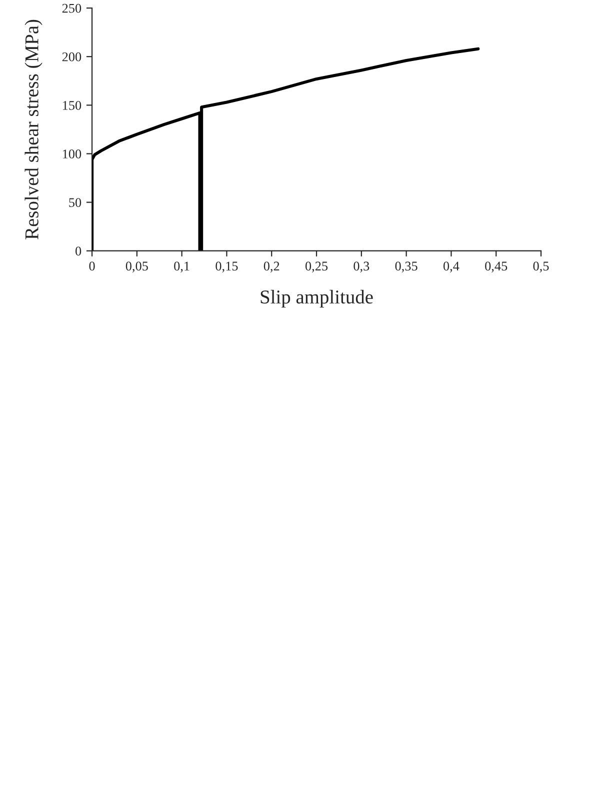 This screenshot has height=804, width=603. I want to click on y-tick-label: 250, so click(72, 8).